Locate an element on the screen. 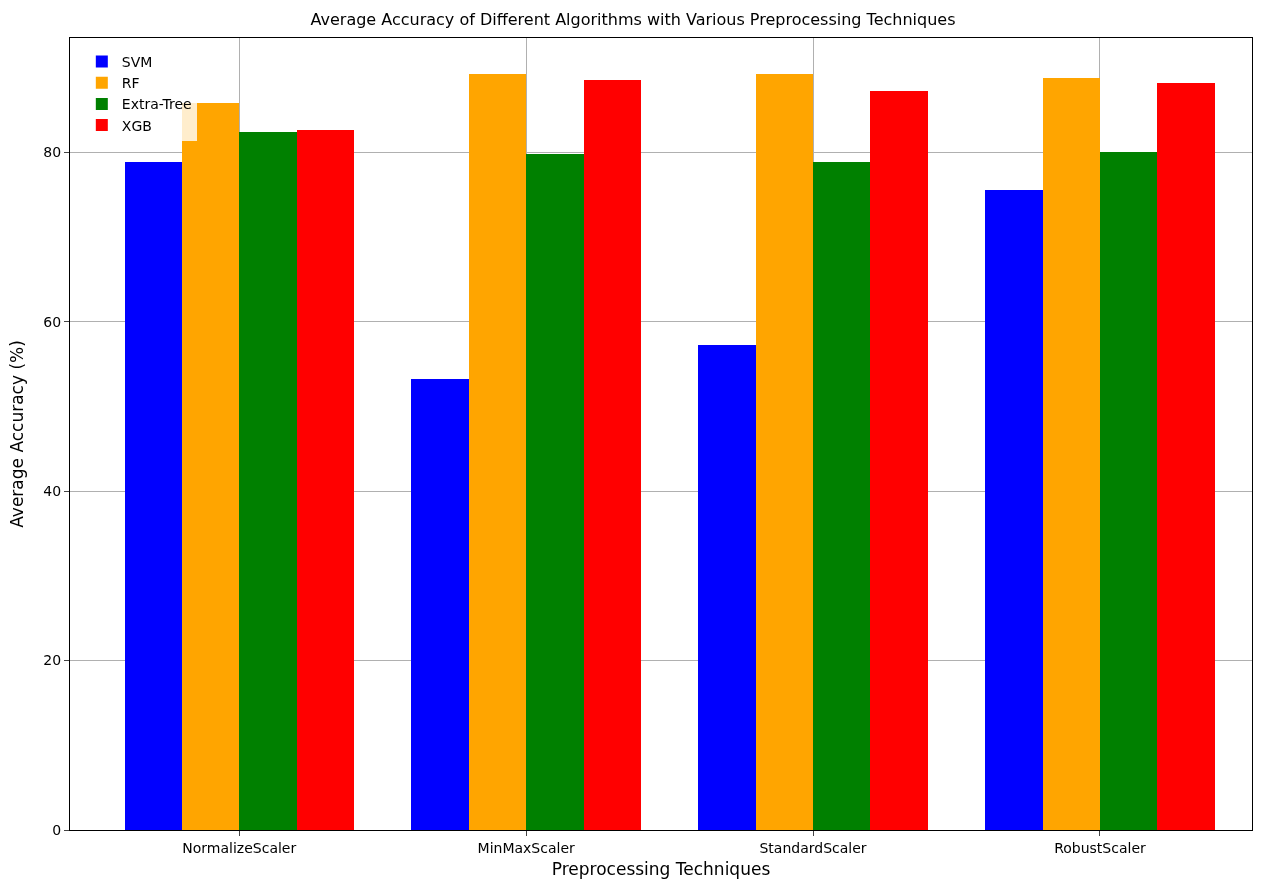  y-tick-label: 20 is located at coordinates (52, 660).